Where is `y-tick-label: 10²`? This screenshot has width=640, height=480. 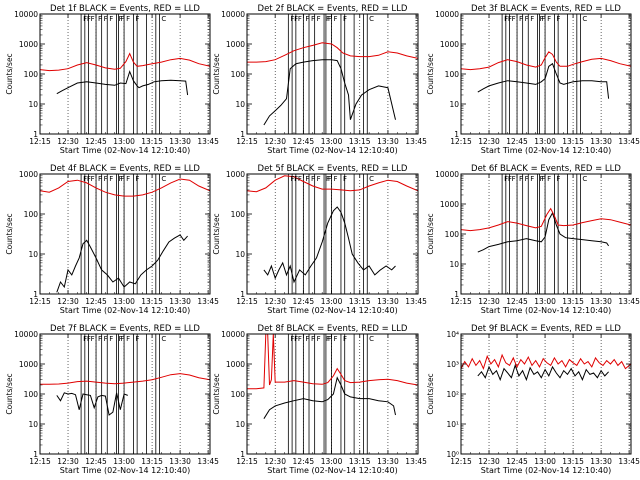 y-tick-label: 10² is located at coordinates (452, 394).